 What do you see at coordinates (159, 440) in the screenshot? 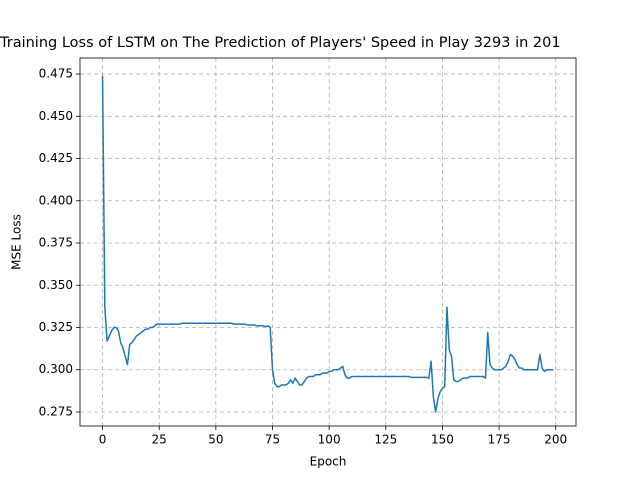
I see `x-tick-label: 25` at bounding box center [159, 440].